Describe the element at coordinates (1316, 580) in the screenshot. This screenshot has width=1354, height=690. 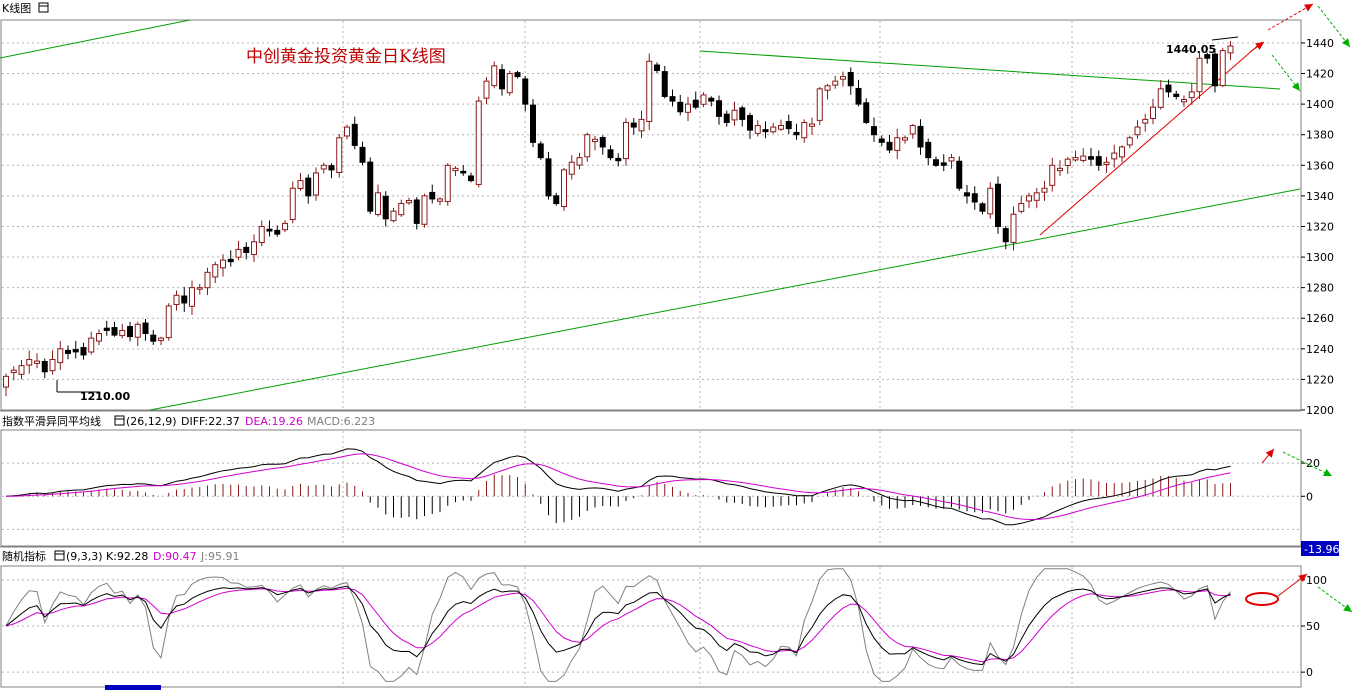
I see `y-tick-label: 100` at that location.